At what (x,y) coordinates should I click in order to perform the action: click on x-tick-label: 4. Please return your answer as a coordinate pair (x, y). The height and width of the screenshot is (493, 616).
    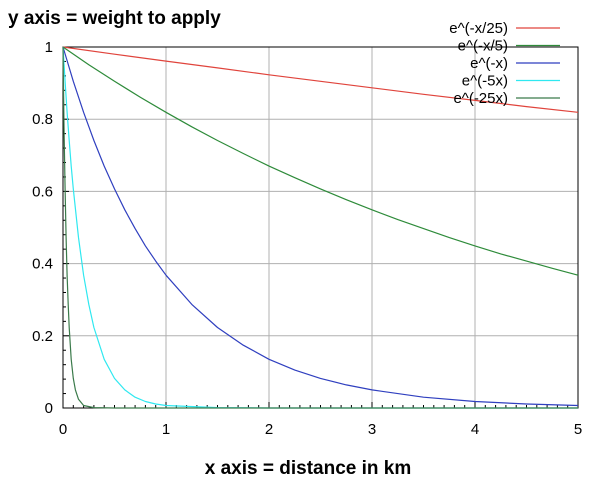
    Looking at the image, I should click on (475, 429).